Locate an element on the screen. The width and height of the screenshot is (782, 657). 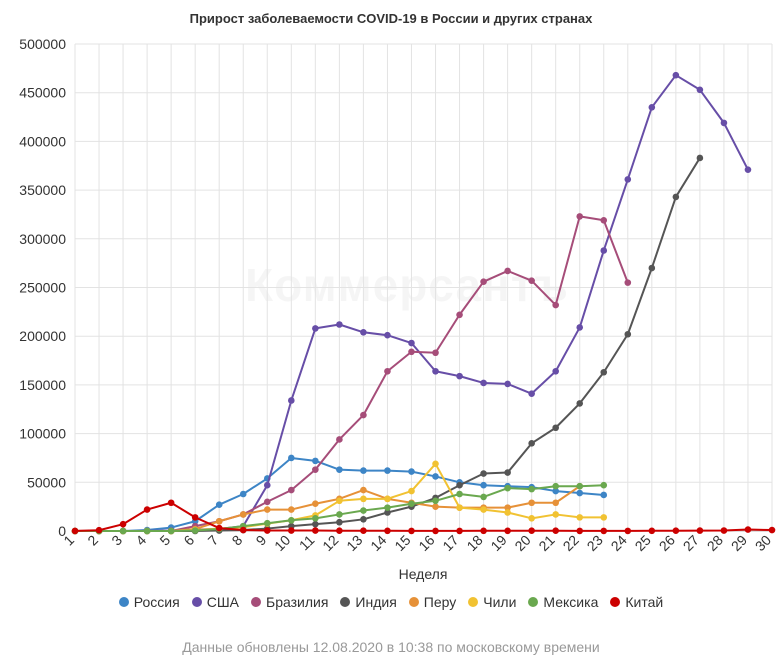
legend-item: Индия is located at coordinates (368, 602).